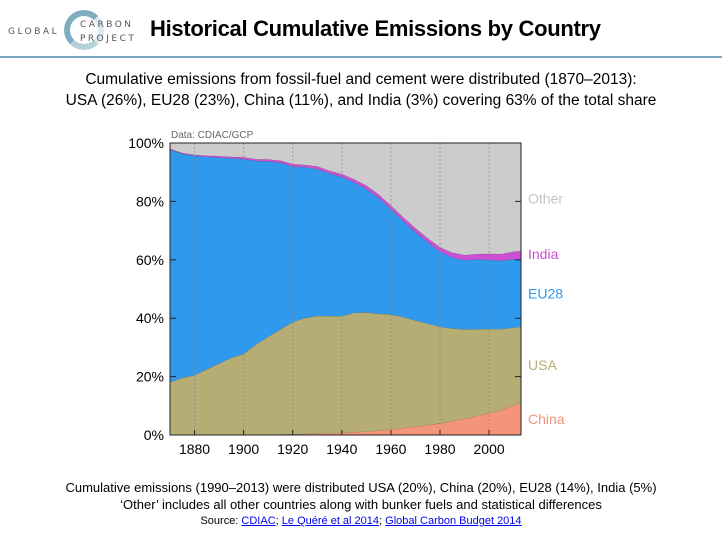  What do you see at coordinates (107, 25) in the screenshot?
I see `logo-word-carbon: CARBON` at bounding box center [107, 25].